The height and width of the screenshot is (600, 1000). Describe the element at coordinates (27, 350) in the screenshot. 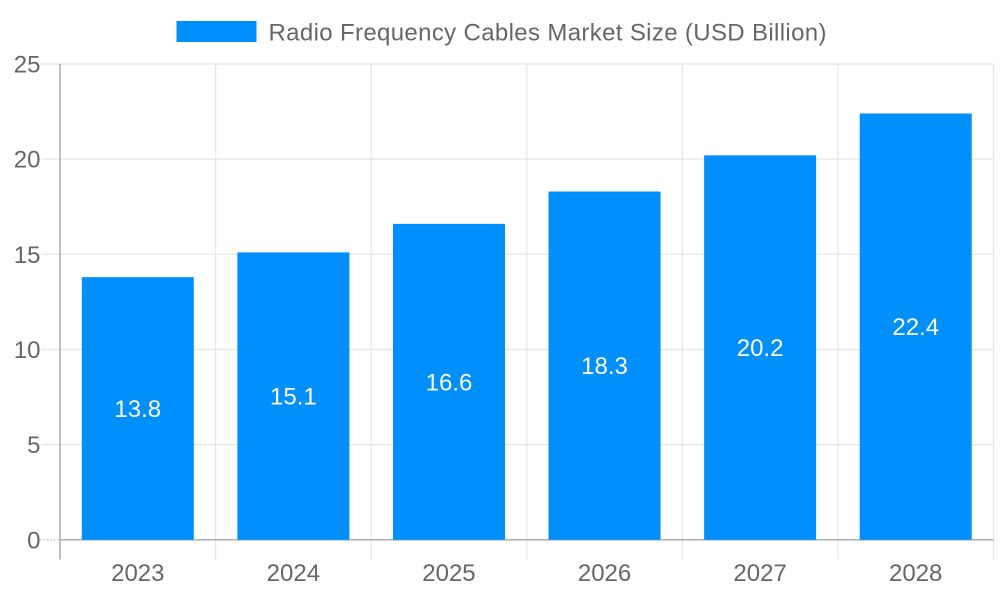

I see `svg-text: 10` at that location.